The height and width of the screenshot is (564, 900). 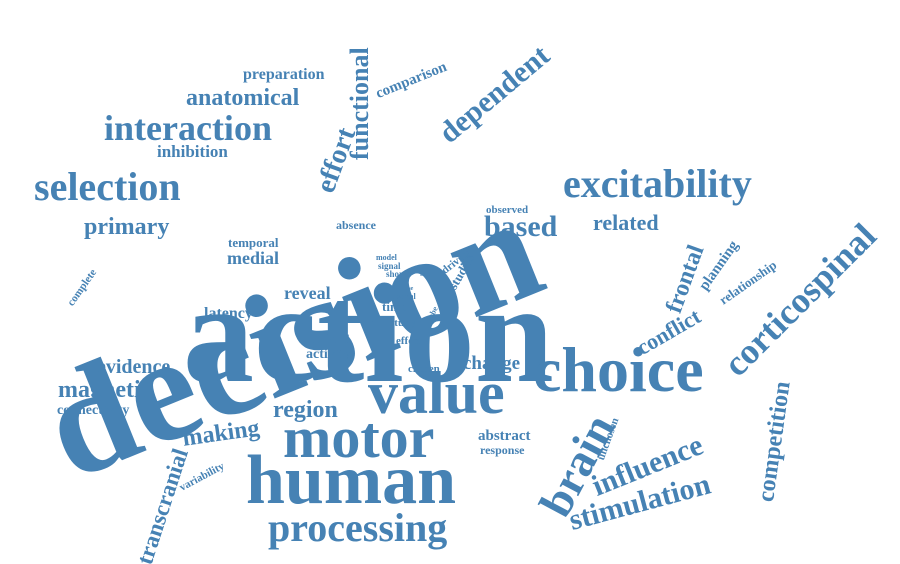 What do you see at coordinates (192, 151) in the screenshot?
I see `word-inhibition: inhibition` at bounding box center [192, 151].